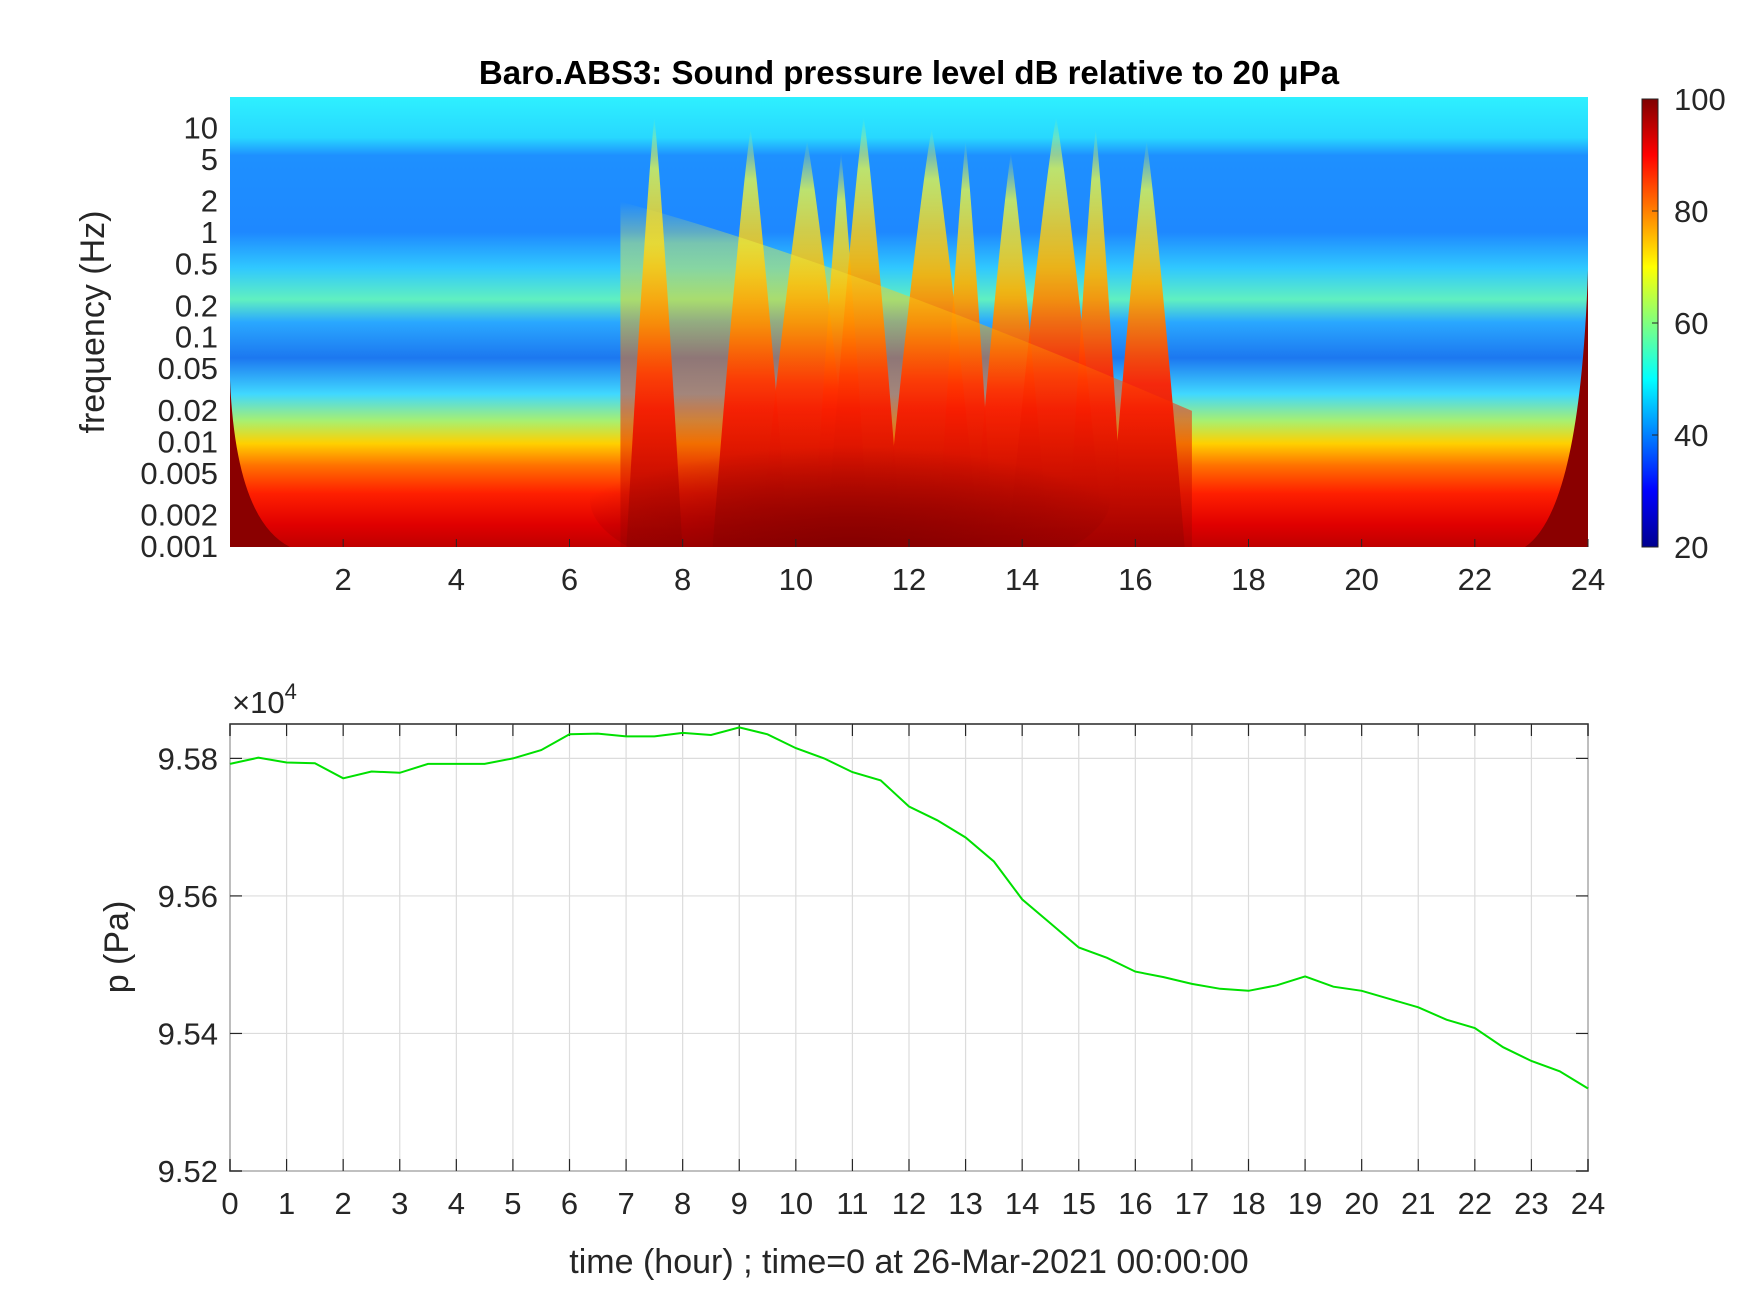  What do you see at coordinates (399, 1203) in the screenshot?
I see `pressure-x-tick-label: 3` at bounding box center [399, 1203].